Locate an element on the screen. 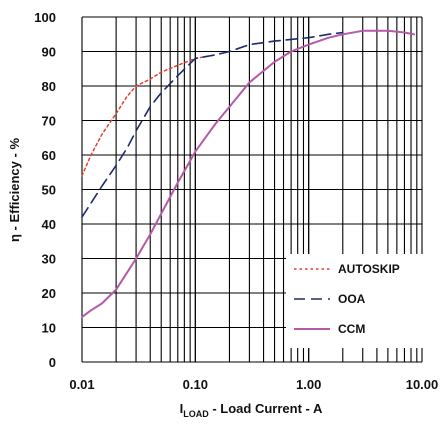 The height and width of the screenshot is (428, 443). legend: AUTOSKIP OOA CCM is located at coordinates (355, 301).